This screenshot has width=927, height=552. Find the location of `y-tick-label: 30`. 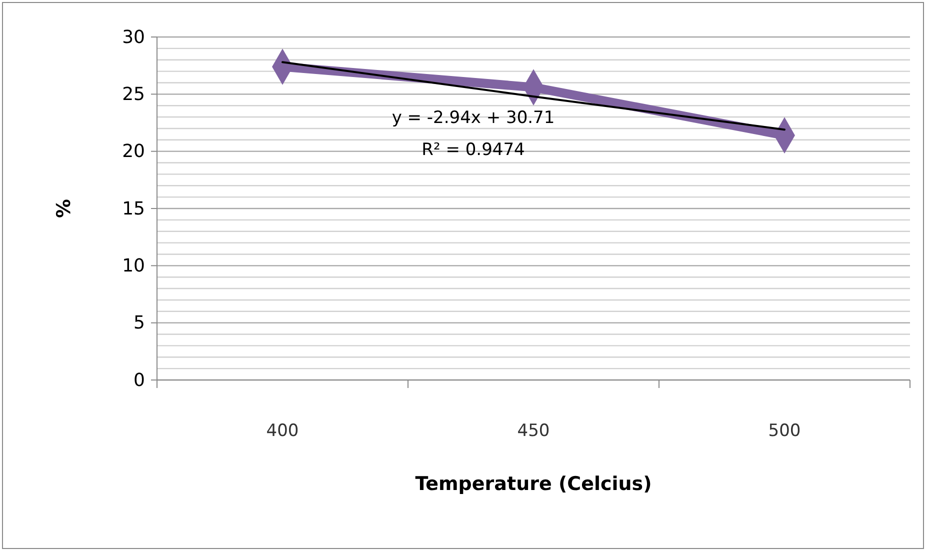

y-tick-label: 30 is located at coordinates (133, 37).